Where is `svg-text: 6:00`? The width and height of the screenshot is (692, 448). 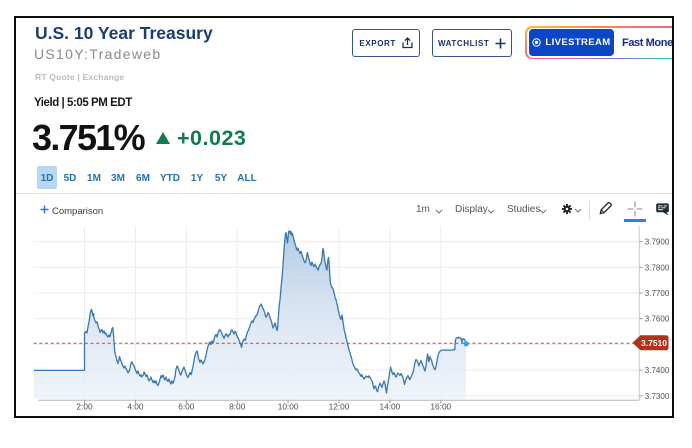
svg-text: 6:00 is located at coordinates (186, 407).